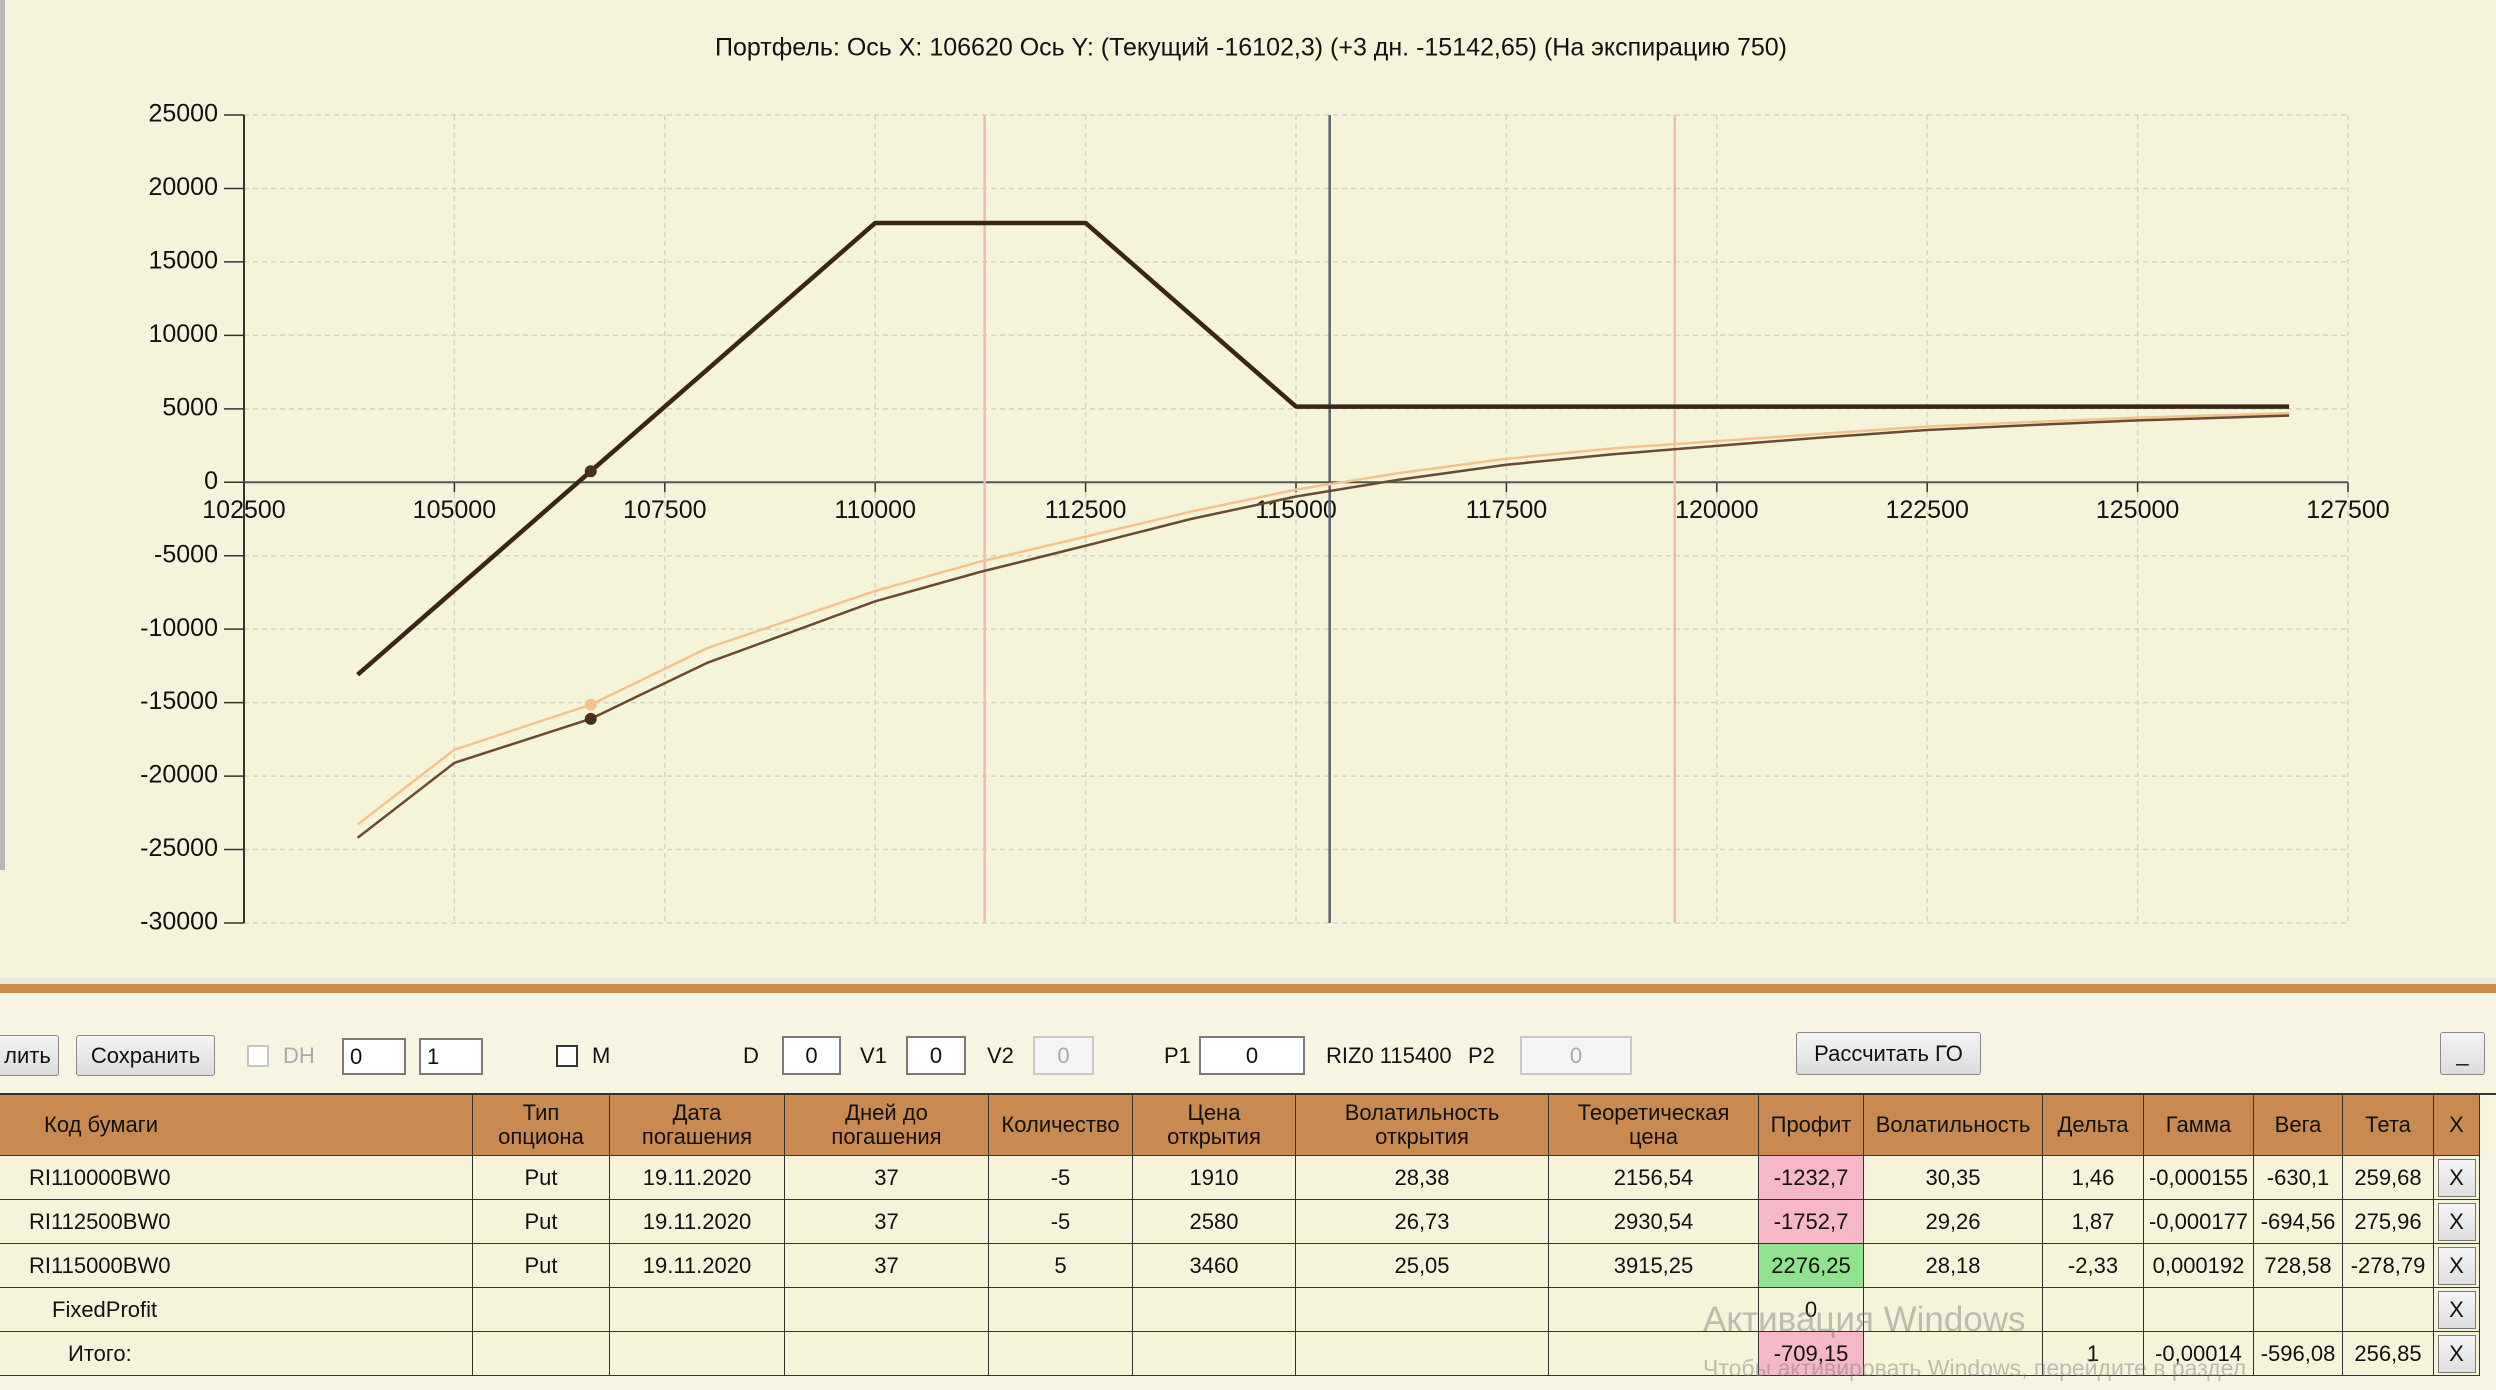 The image size is (2496, 1390). What do you see at coordinates (1422, 1178) in the screenshot?
I see `table-cell: 28,38` at bounding box center [1422, 1178].